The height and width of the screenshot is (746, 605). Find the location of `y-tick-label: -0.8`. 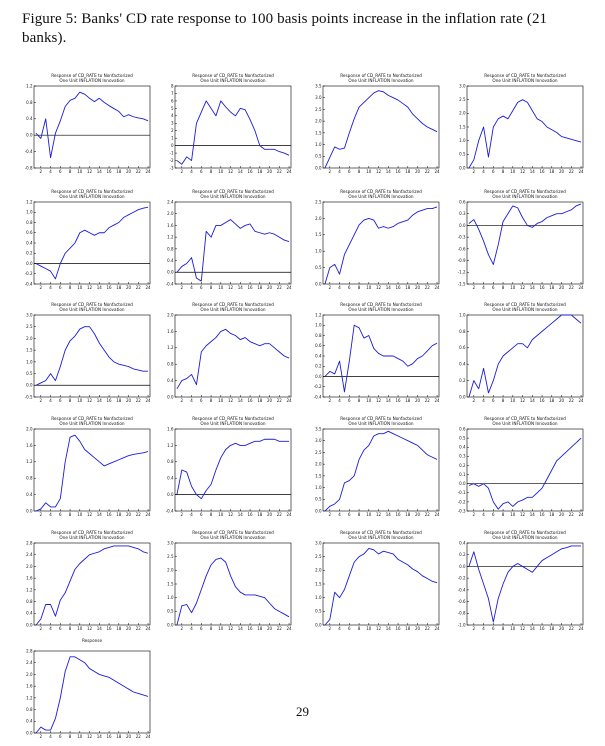

y-tick-label: -0.8 is located at coordinates (29, 167).